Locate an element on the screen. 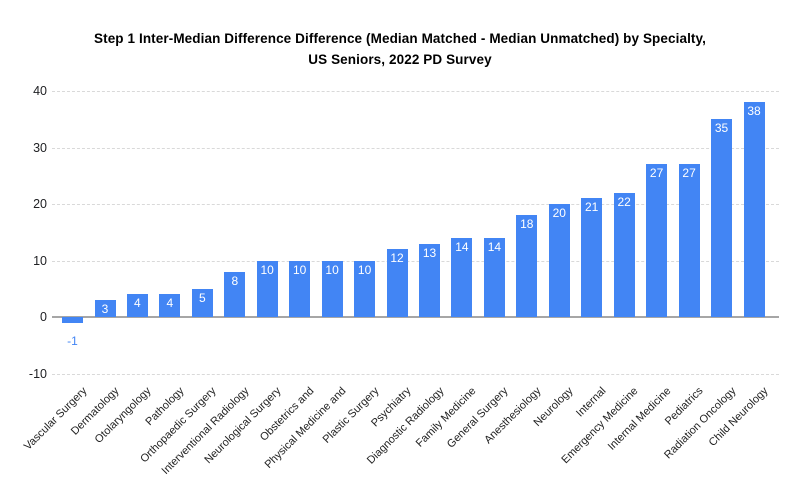  bar-otolaryngology: 4 is located at coordinates (137, 305).